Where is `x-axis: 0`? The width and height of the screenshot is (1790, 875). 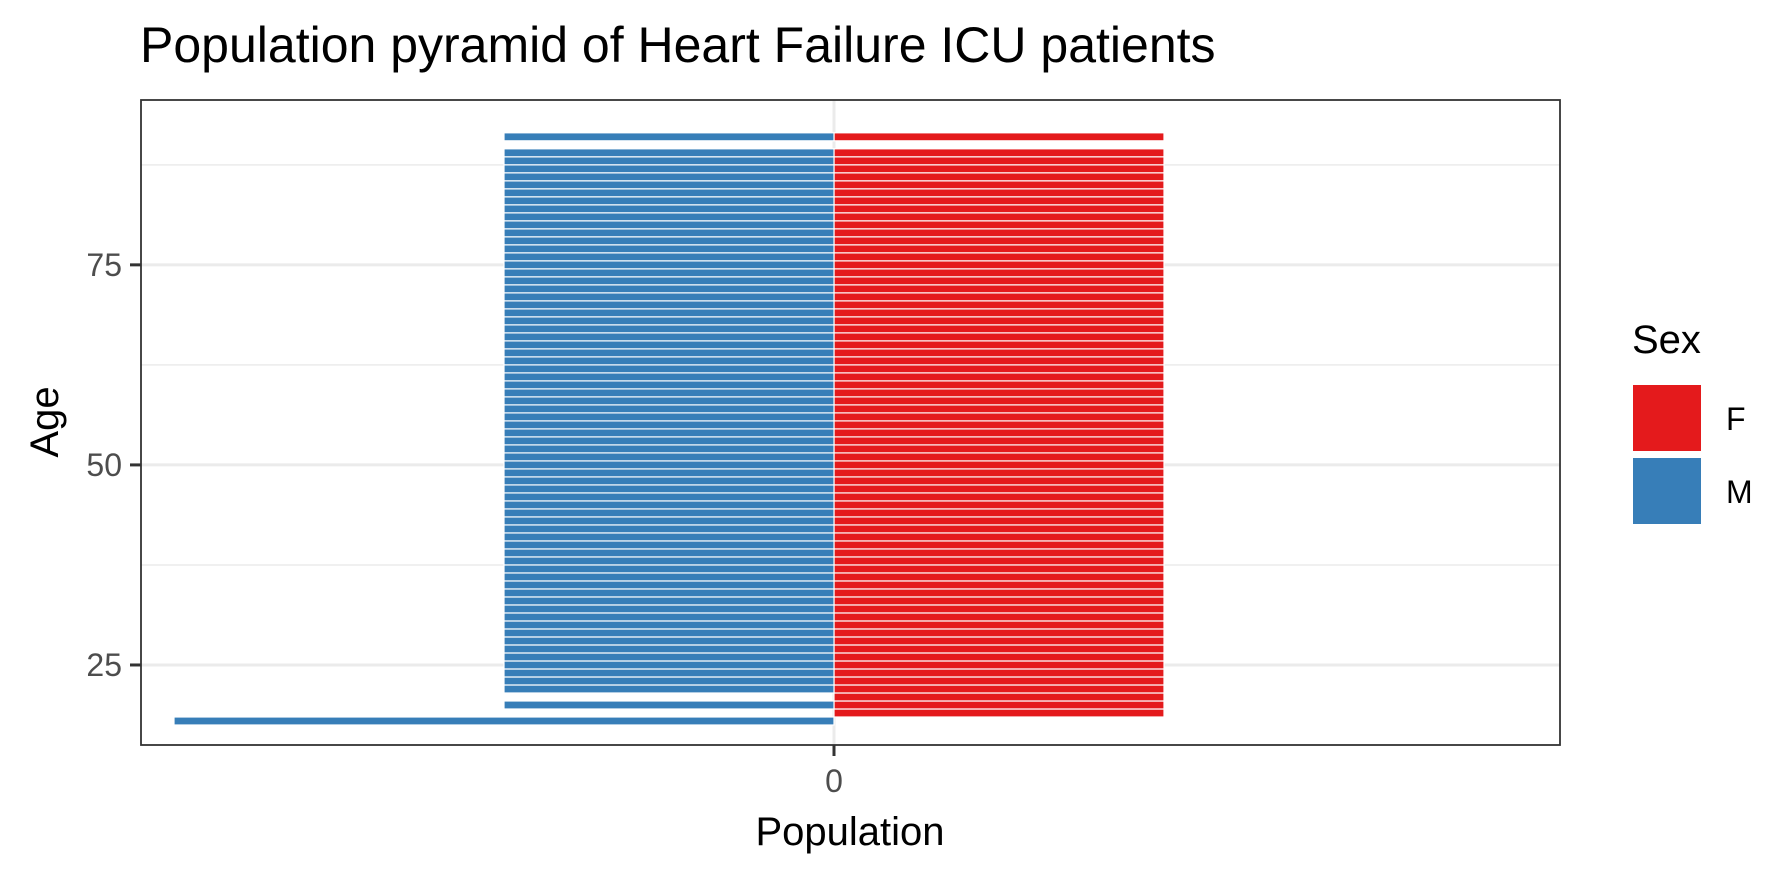 x-axis: 0 is located at coordinates (834, 772).